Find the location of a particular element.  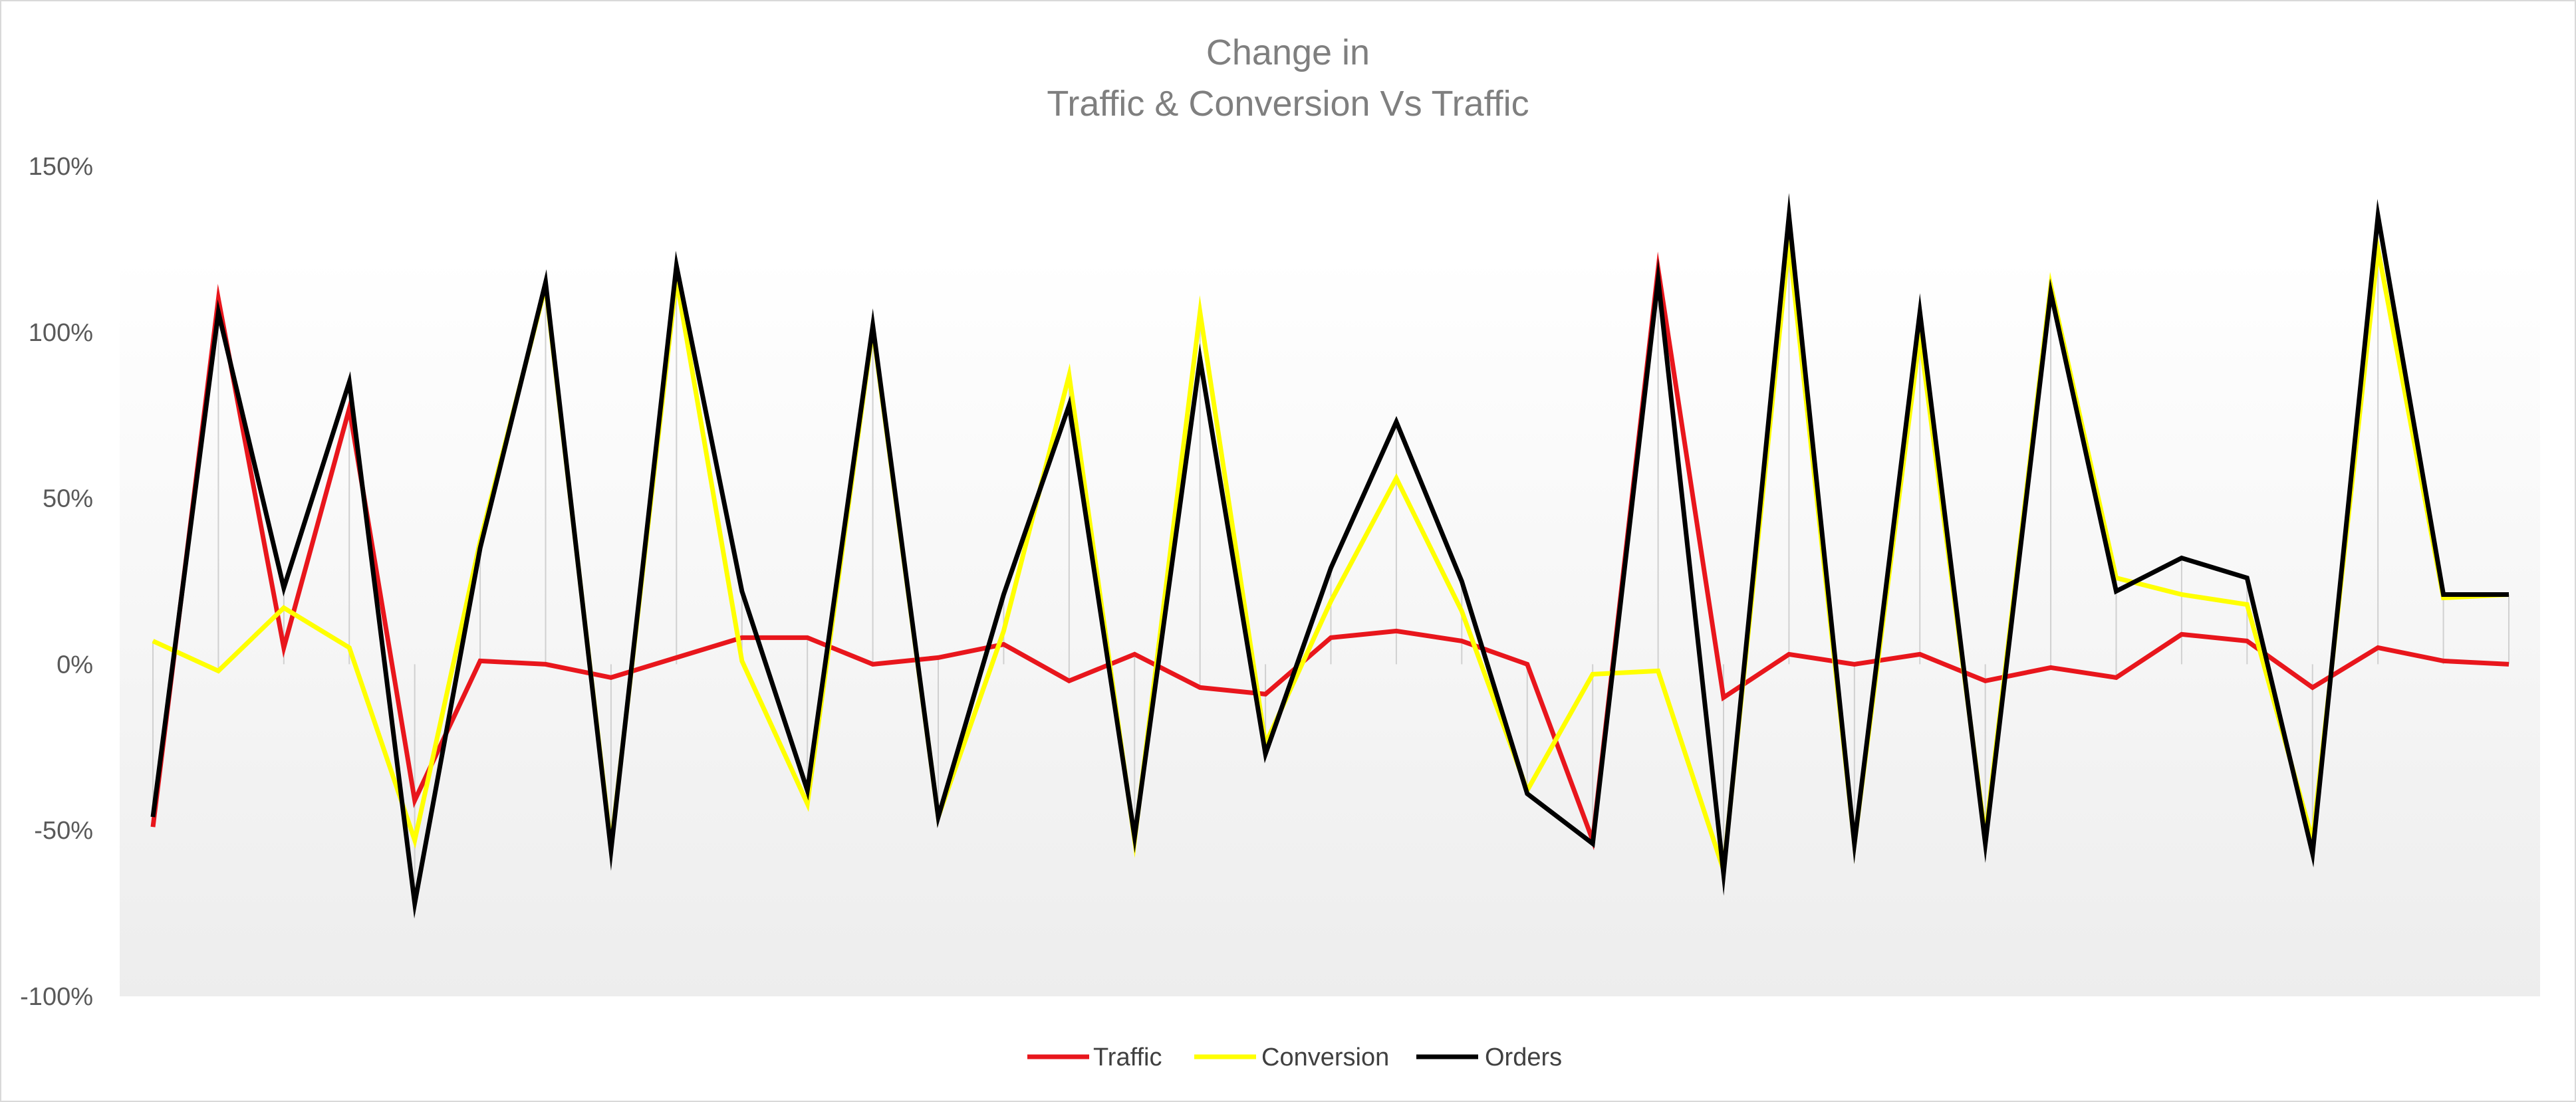

legend-item-orders: Orders is located at coordinates (1489, 1058).